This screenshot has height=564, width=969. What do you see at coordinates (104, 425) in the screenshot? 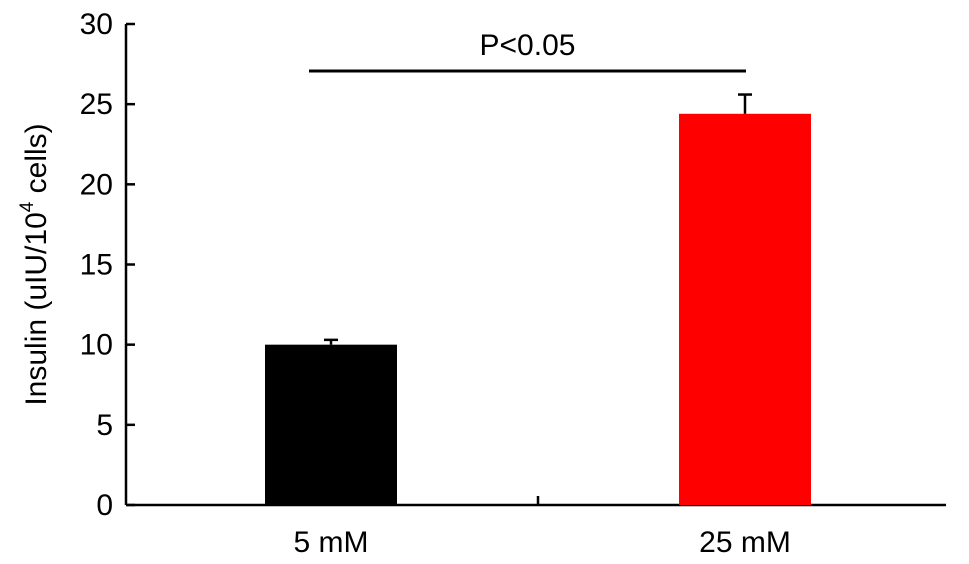
I see `y-tick-label: 5` at bounding box center [104, 425].